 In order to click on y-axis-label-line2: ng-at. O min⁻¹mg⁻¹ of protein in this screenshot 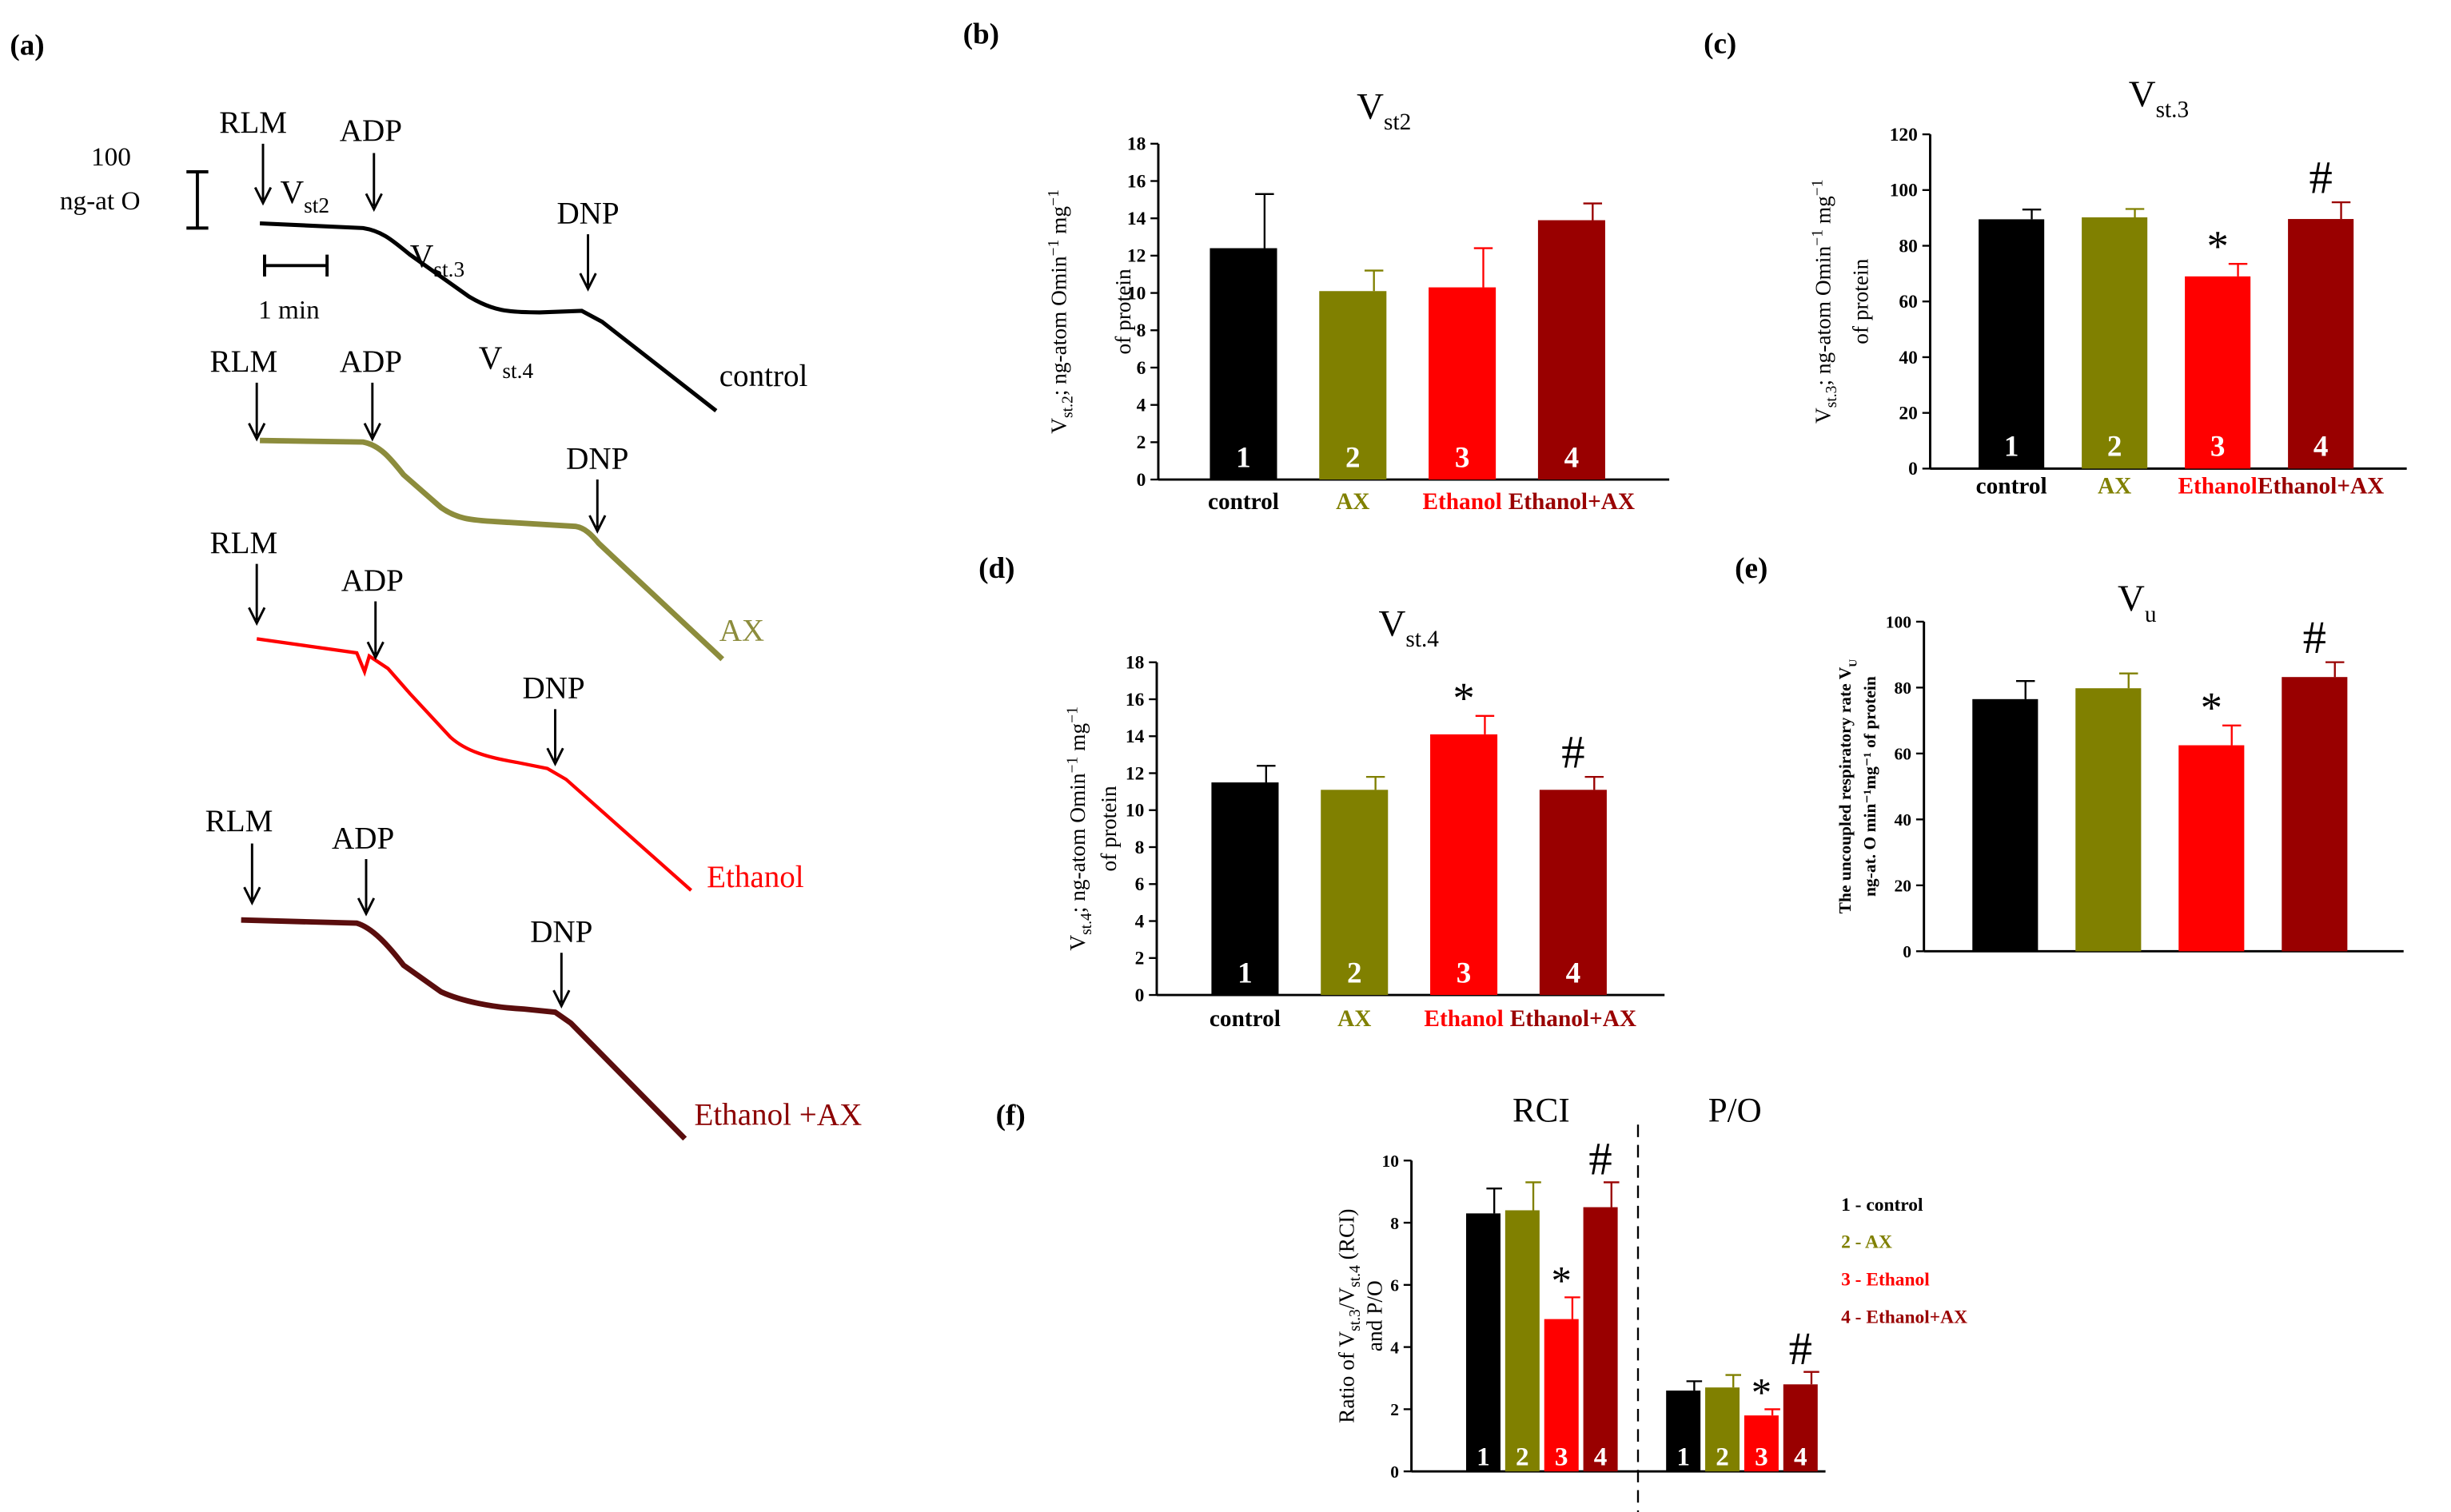, I will do `click(1870, 786)`.